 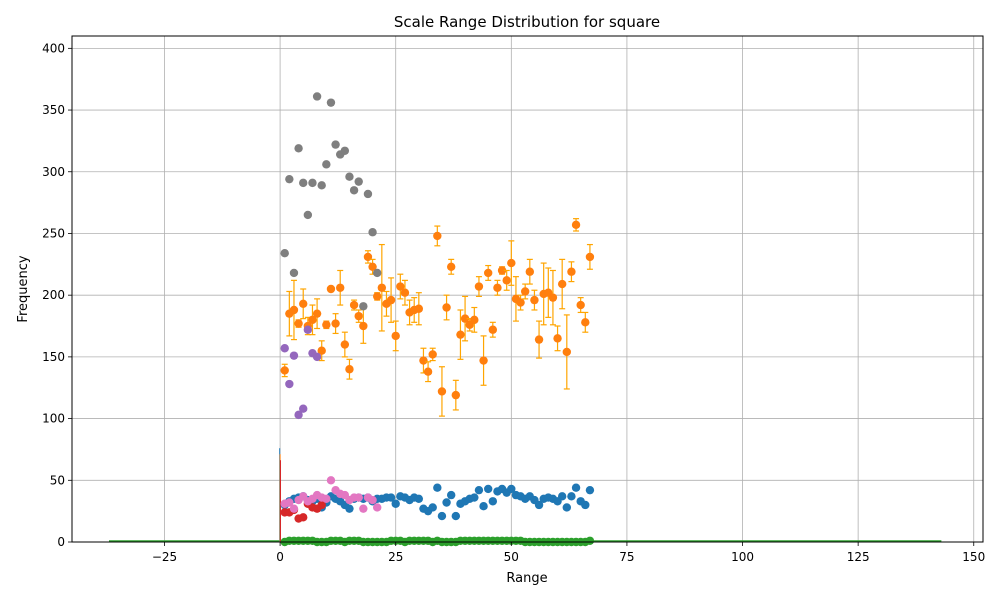 What do you see at coordinates (53, 295) in the screenshot?
I see `y-tick-label: 200` at bounding box center [53, 295].